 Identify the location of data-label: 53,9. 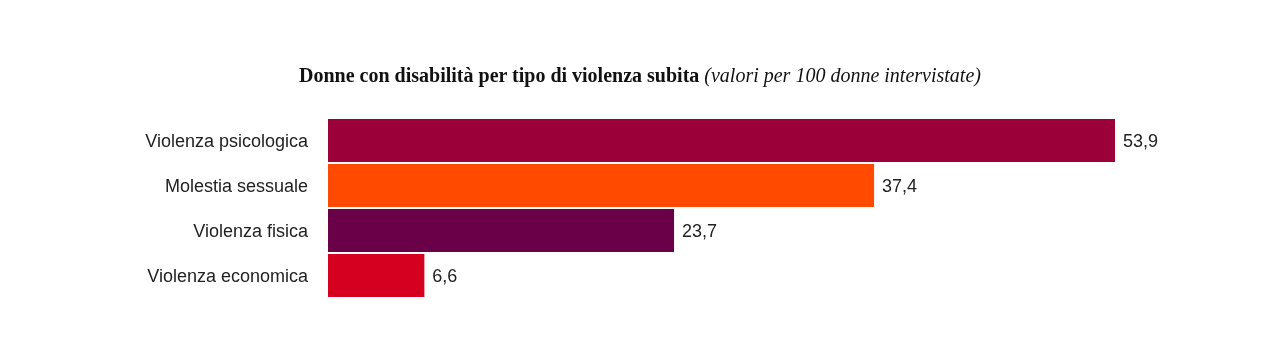
(1141, 140).